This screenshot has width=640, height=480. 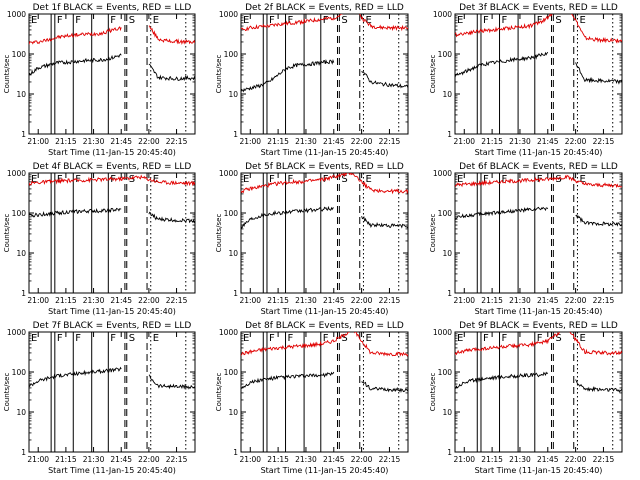 I want to click on panel-7-plot-frame, so click(x=112, y=392).